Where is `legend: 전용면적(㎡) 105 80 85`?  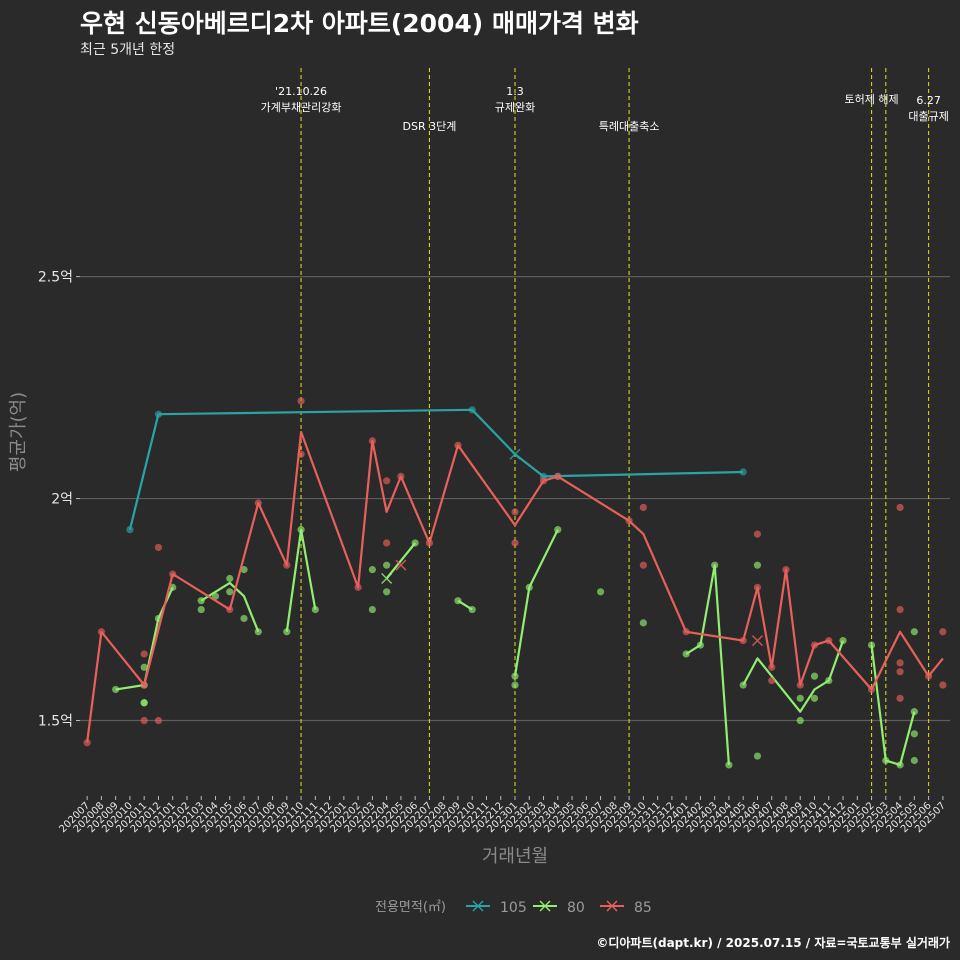
legend: 전용면적(㎡) 105 80 85 is located at coordinates (513, 908).